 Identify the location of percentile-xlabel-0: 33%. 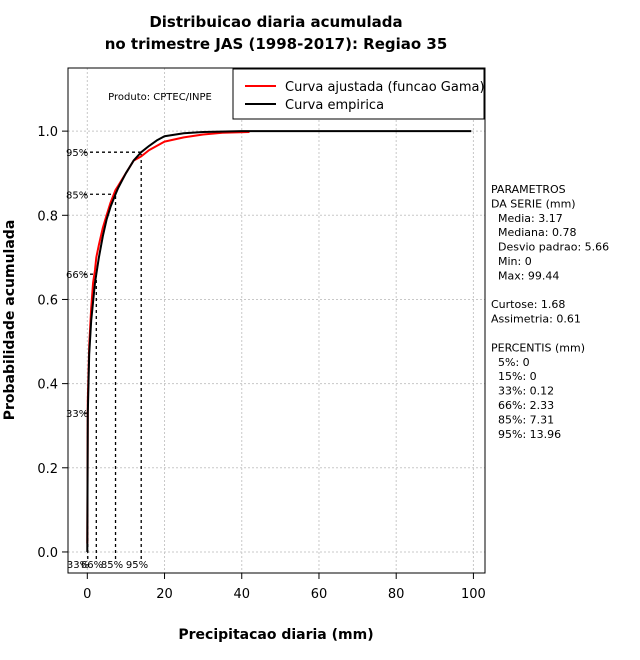
(78, 565).